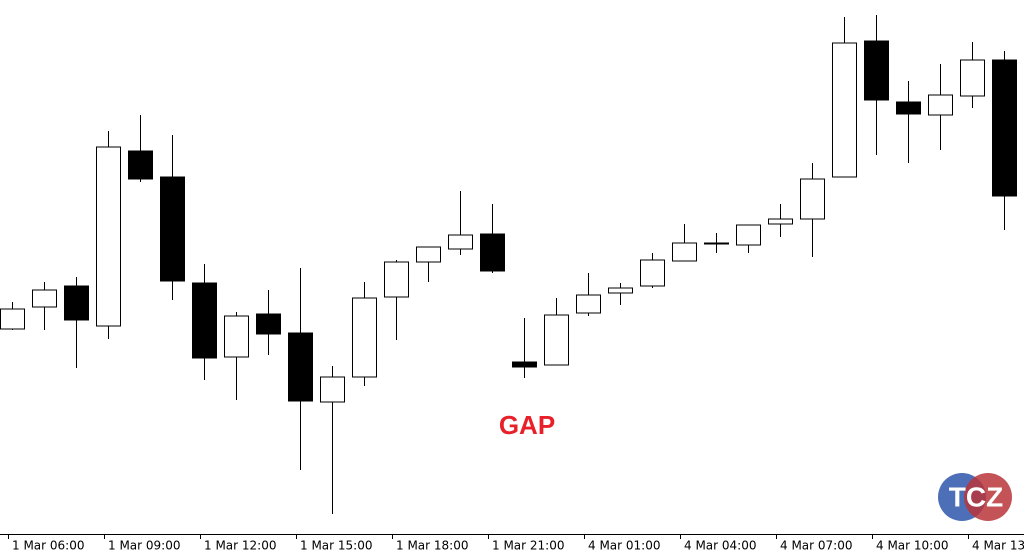  Describe the element at coordinates (144, 546) in the screenshot. I see `x-tick-label: 1 Mar 09:00` at that location.